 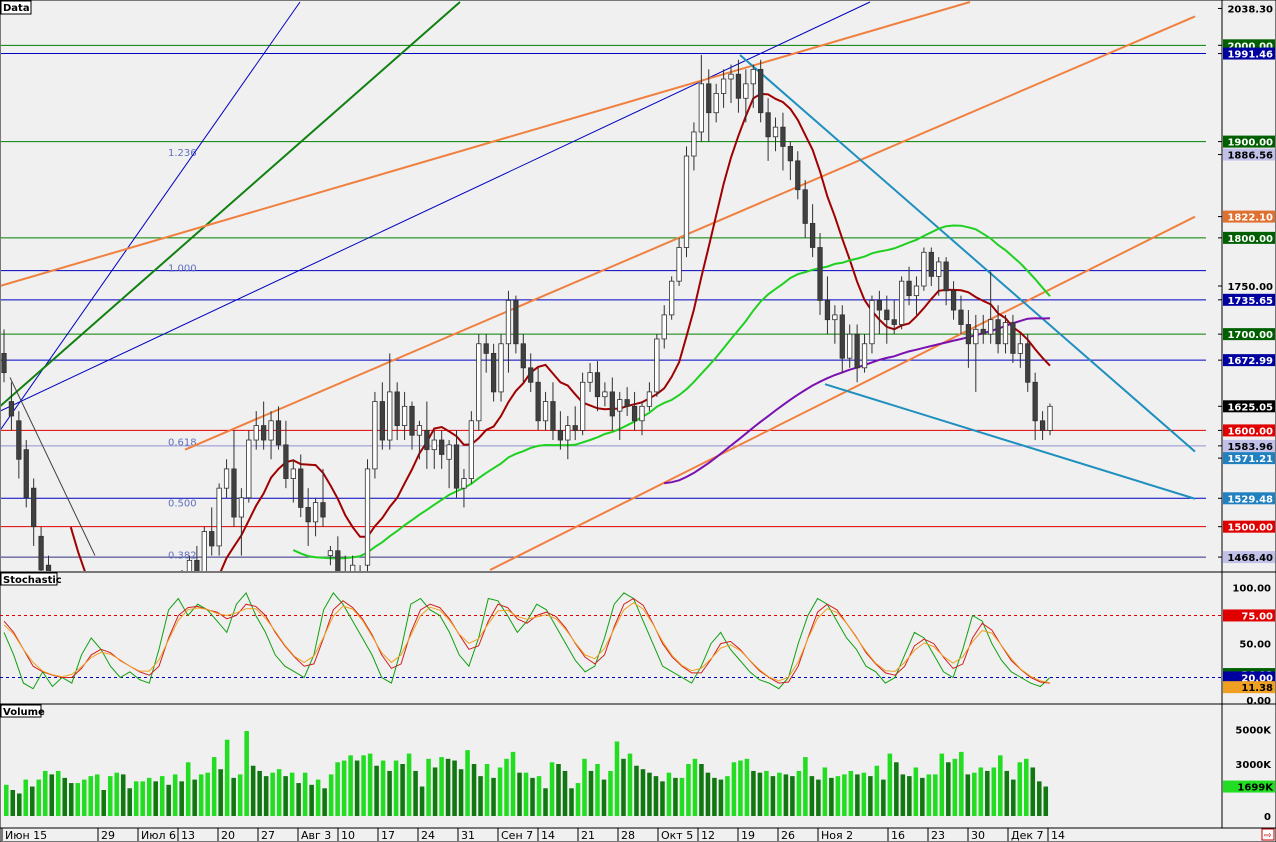 I want to click on time-label-5: 27, so click(x=268, y=835).